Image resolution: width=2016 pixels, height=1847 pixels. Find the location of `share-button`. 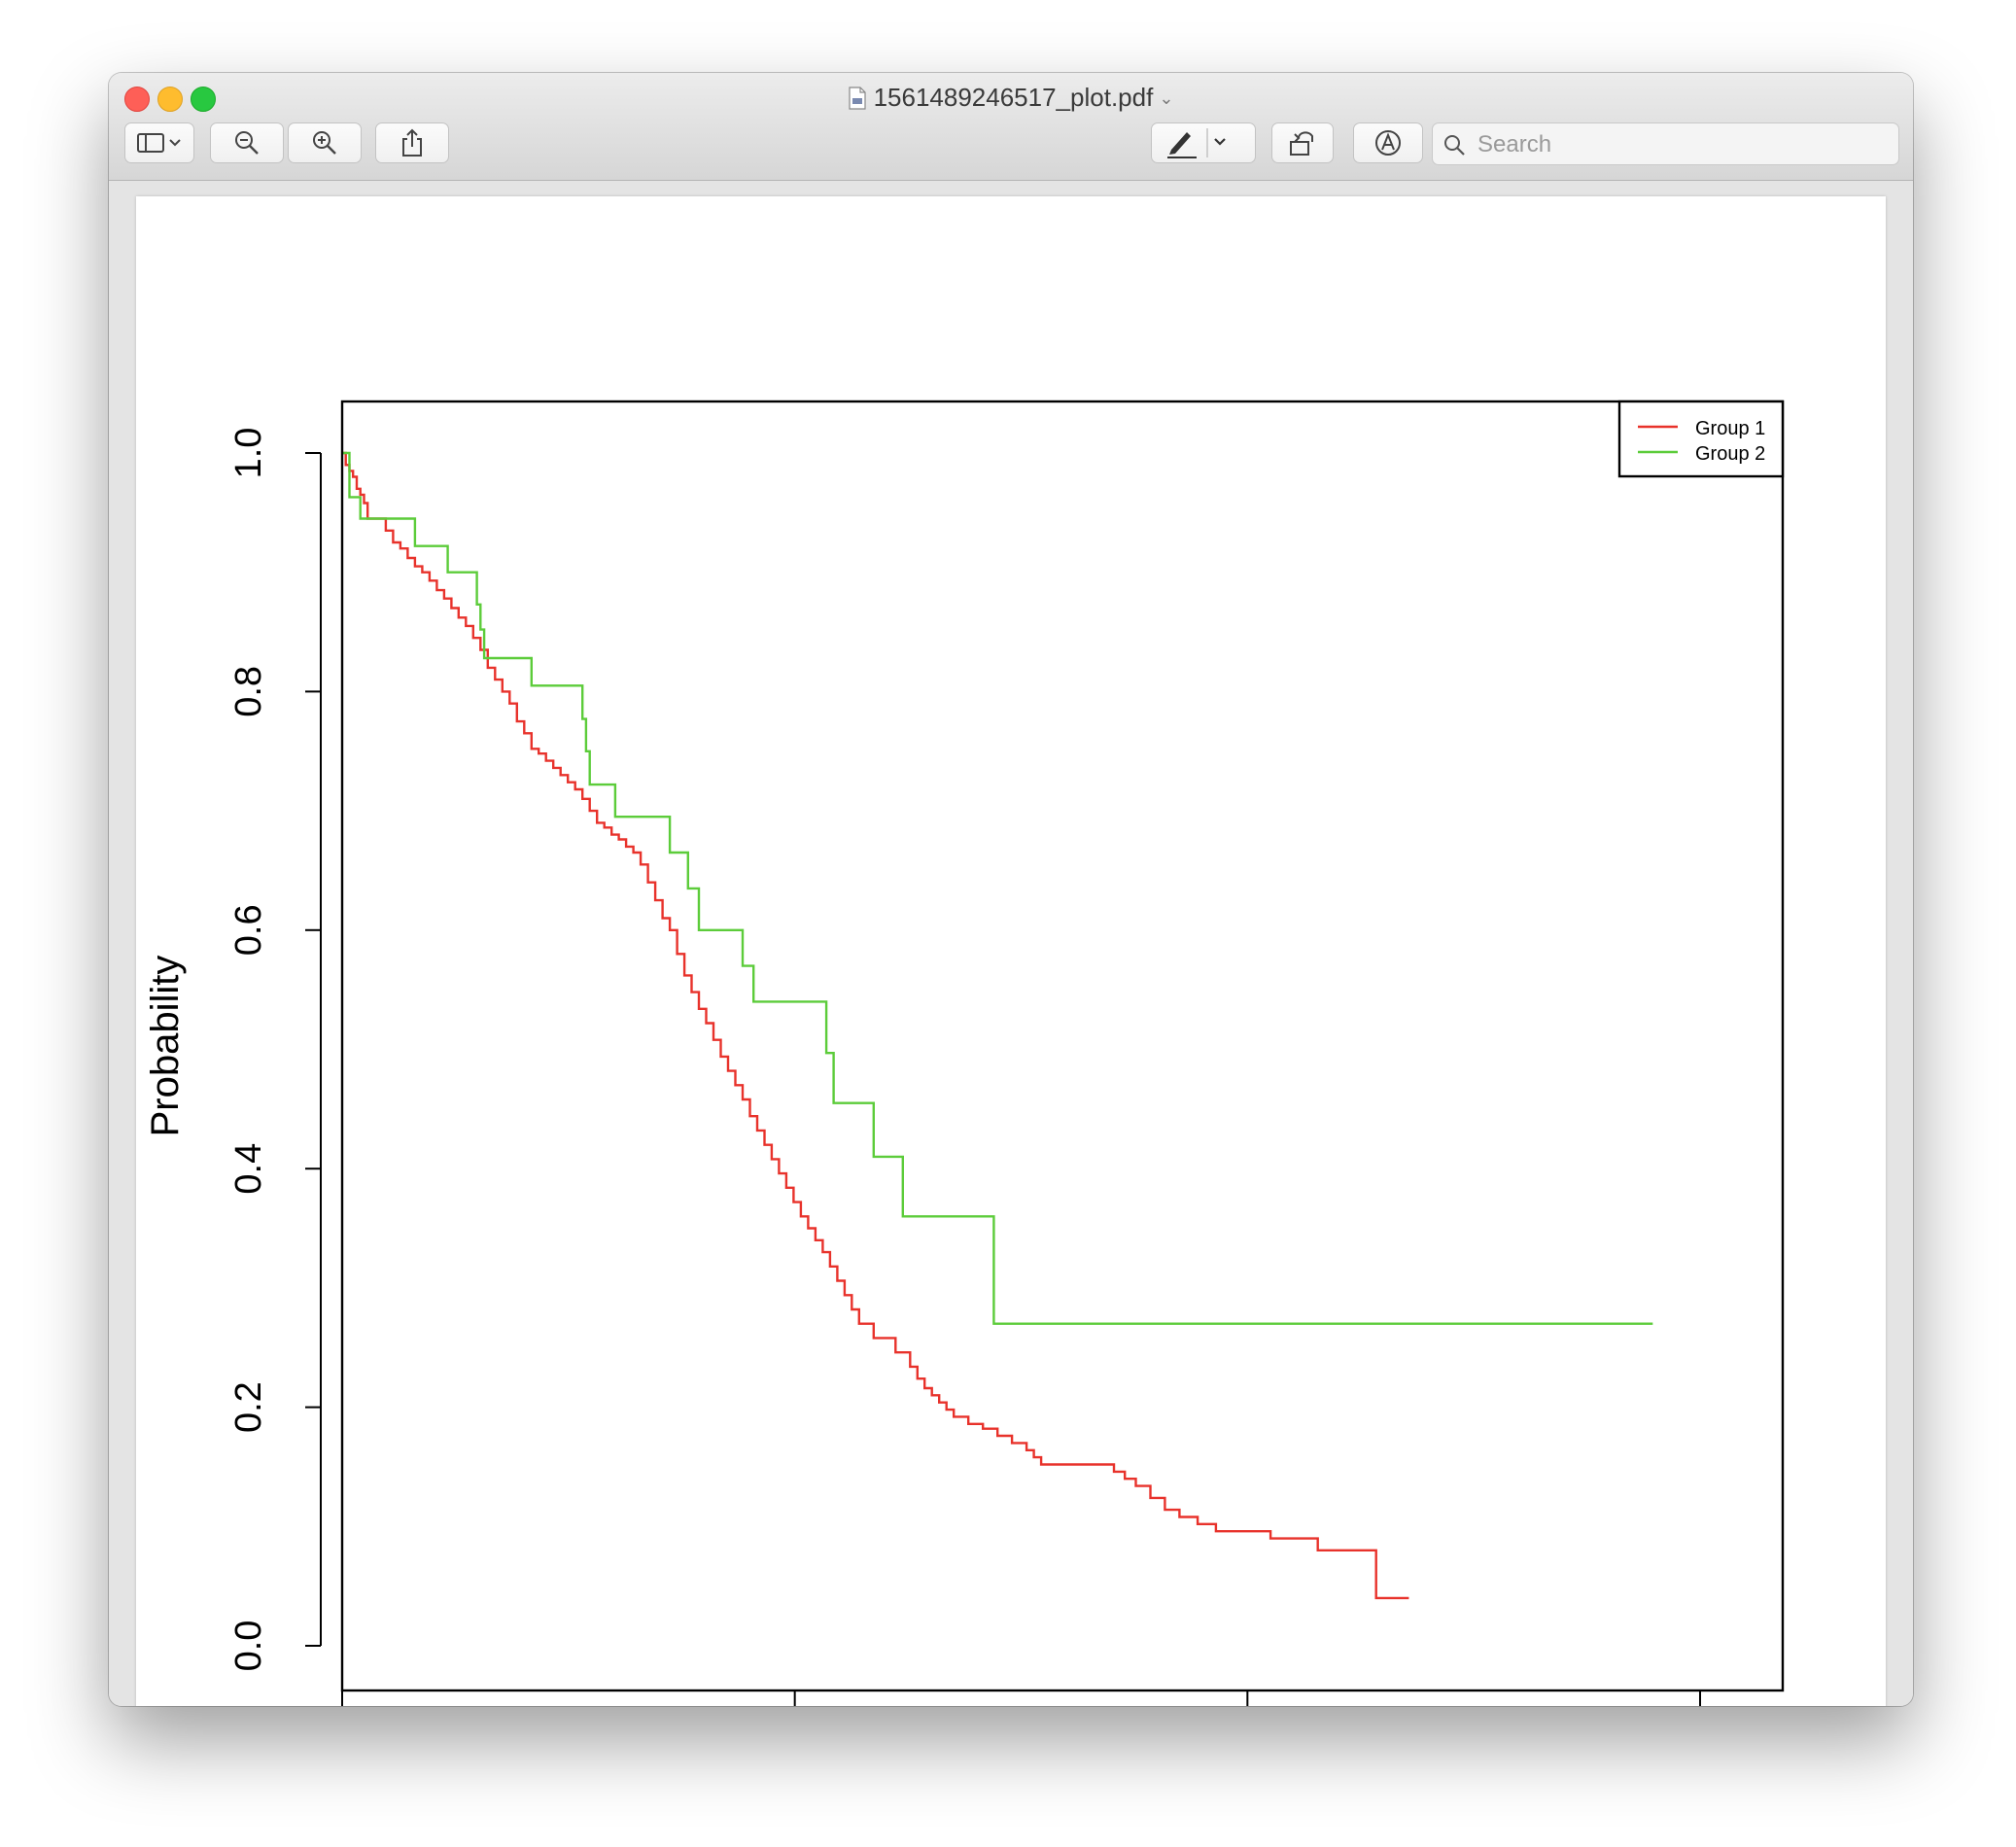

share-button is located at coordinates (412, 142).